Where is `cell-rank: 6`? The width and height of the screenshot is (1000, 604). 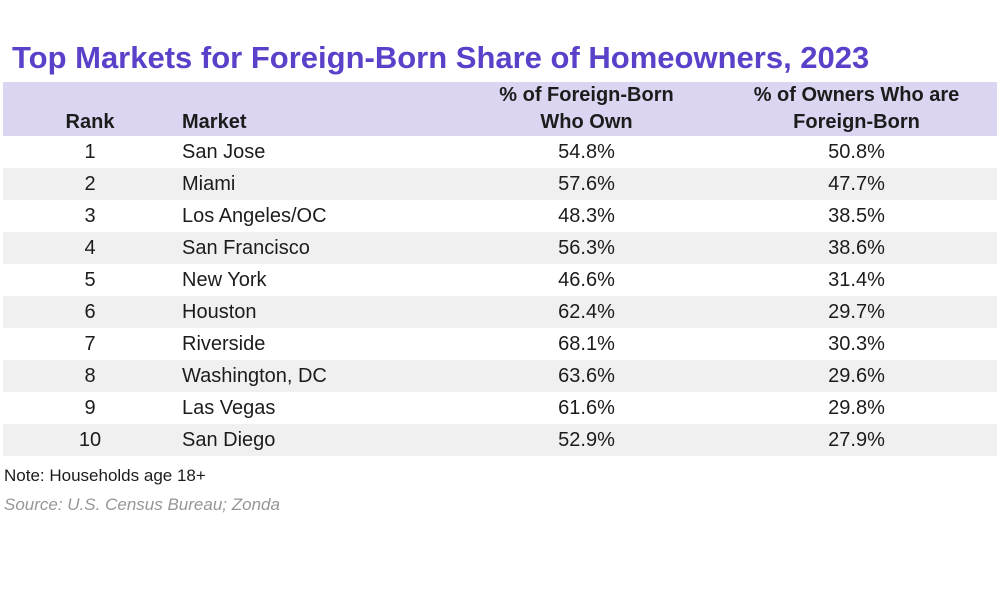 cell-rank: 6 is located at coordinates (90, 312).